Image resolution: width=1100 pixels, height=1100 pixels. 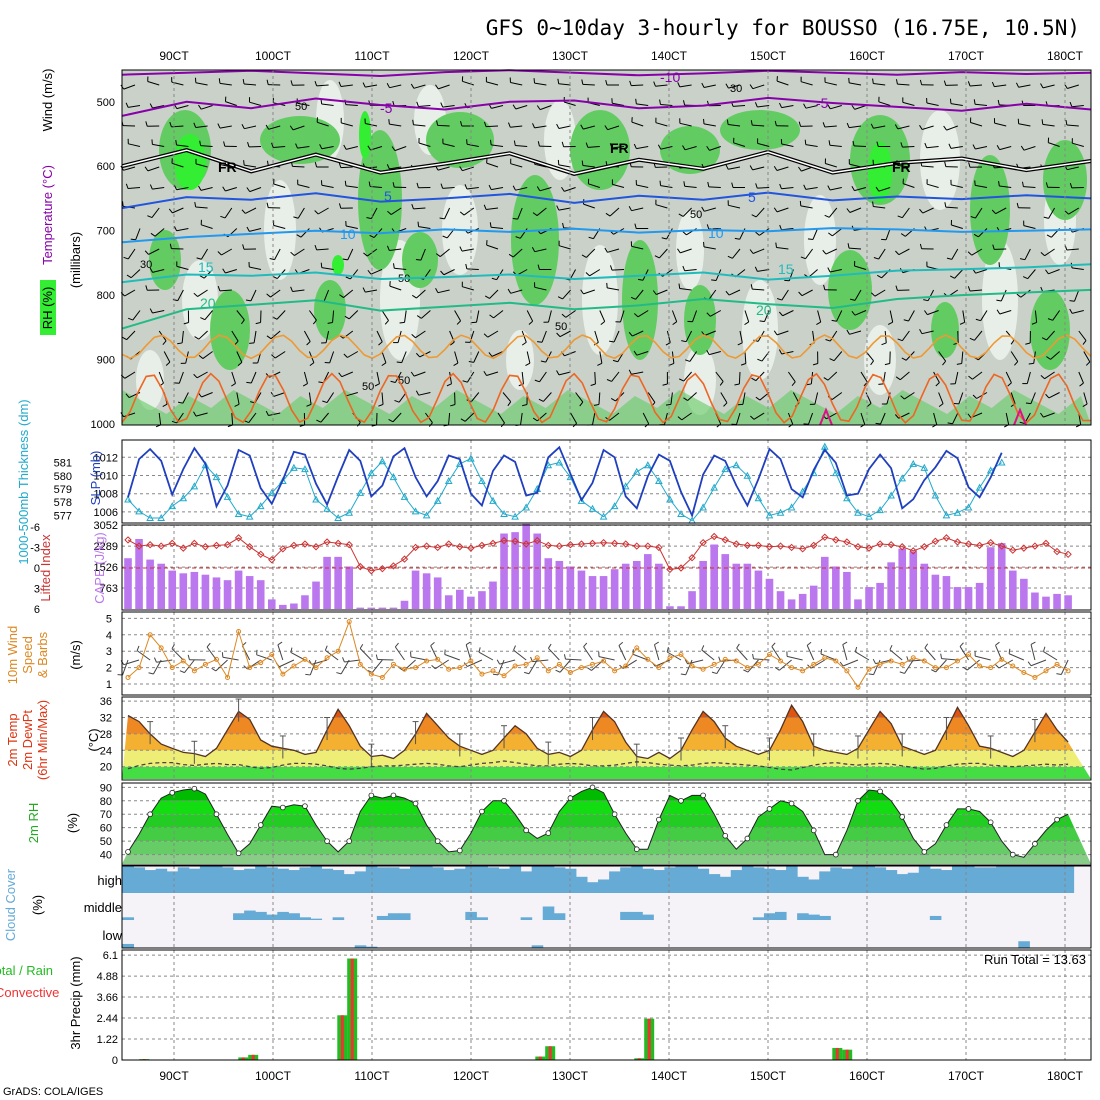 I want to click on rh-point, so click(x=990, y=822).